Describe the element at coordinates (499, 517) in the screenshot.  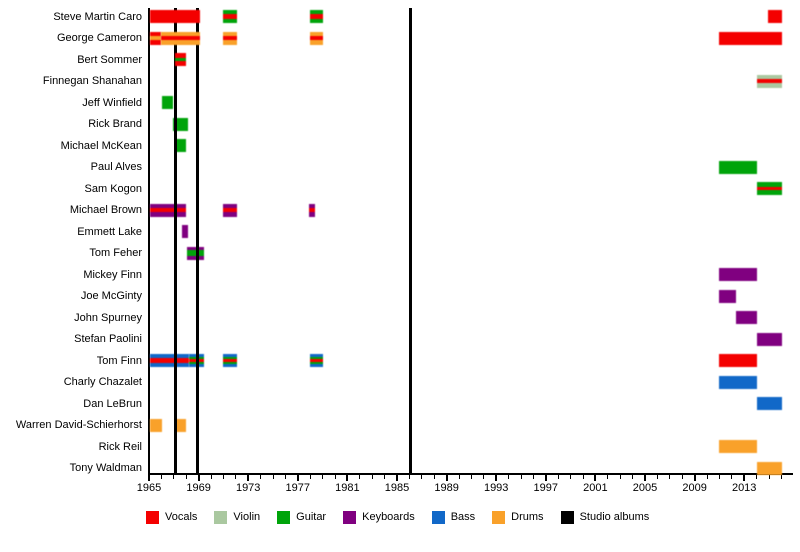
I see `legend-swatch-drums` at that location.